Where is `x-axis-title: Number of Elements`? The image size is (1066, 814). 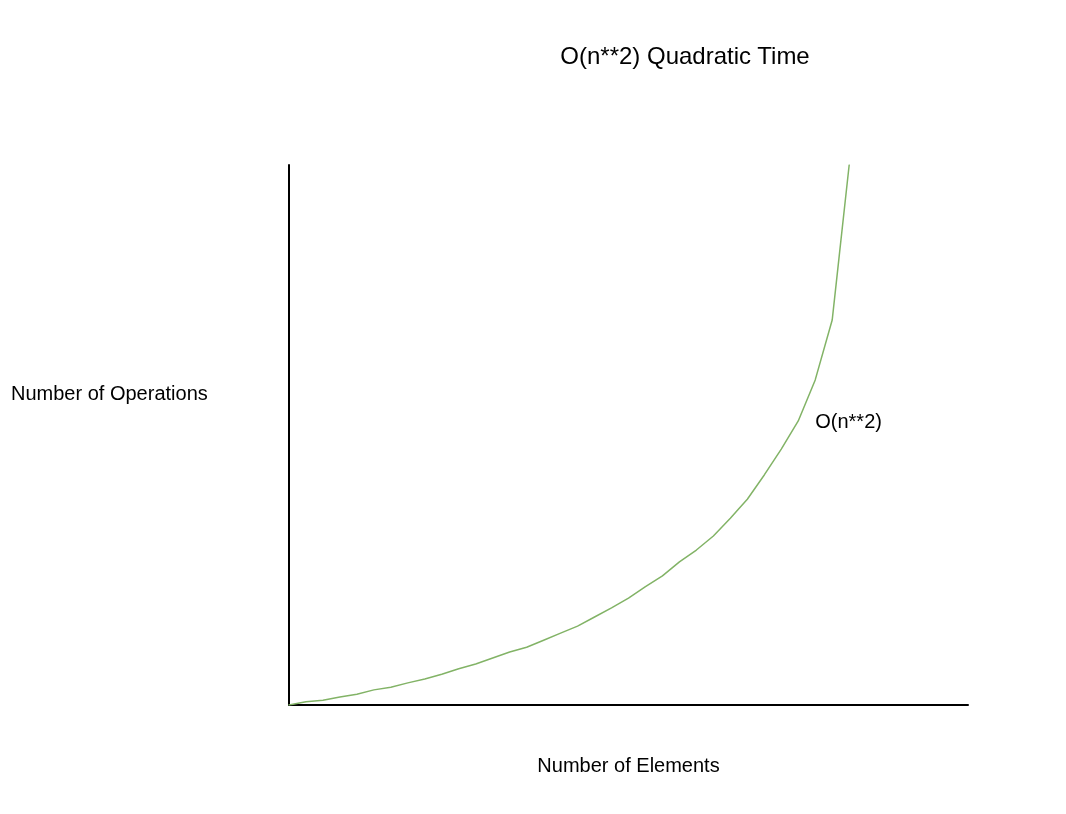
x-axis-title: Number of Elements is located at coordinates (628, 765).